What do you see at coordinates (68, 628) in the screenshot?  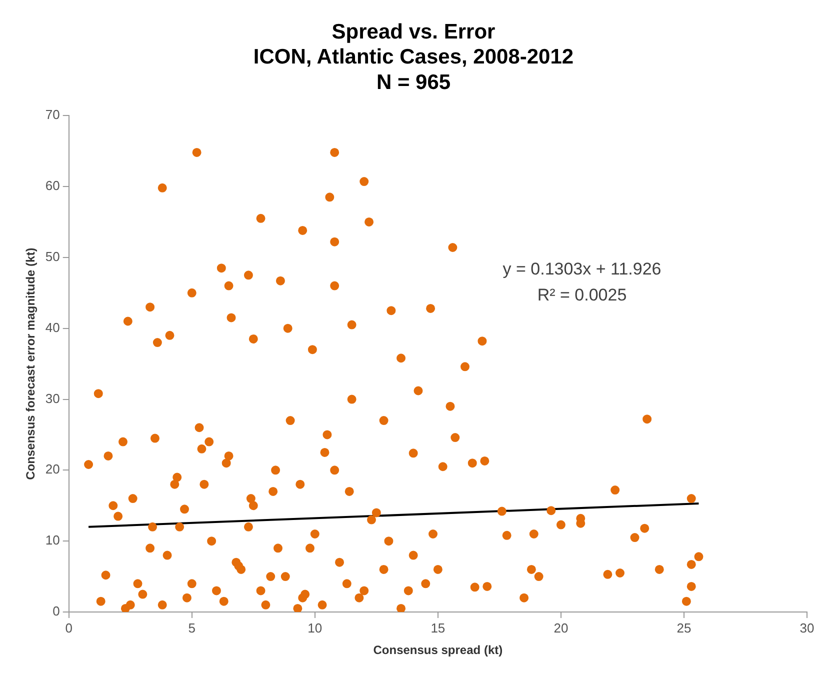 I see `x-tick-label: 0` at bounding box center [68, 628].